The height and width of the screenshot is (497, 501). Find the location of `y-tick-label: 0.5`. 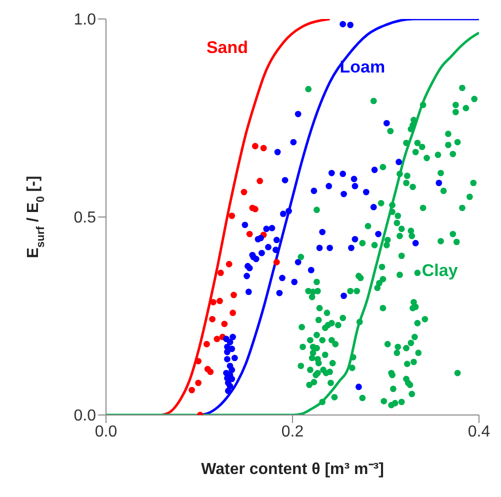

y-tick-label: 0.5 is located at coordinates (85, 218).